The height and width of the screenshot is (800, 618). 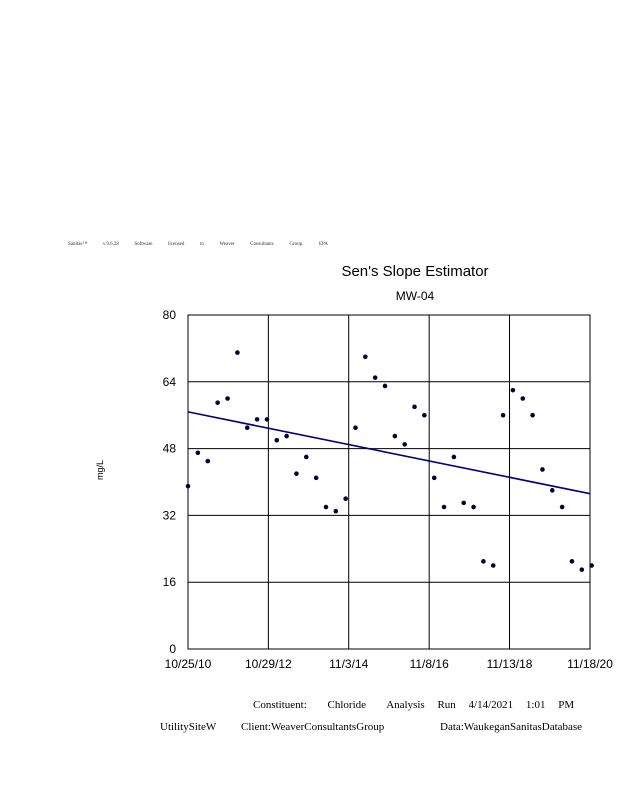 What do you see at coordinates (268, 664) in the screenshot?
I see `x-tick-label: 10/29/12` at bounding box center [268, 664].